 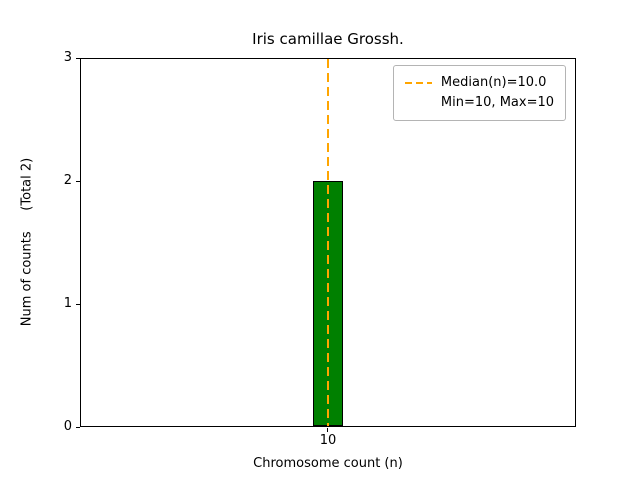 What do you see at coordinates (418, 83) in the screenshot?
I see `dashed-line-icon` at bounding box center [418, 83].